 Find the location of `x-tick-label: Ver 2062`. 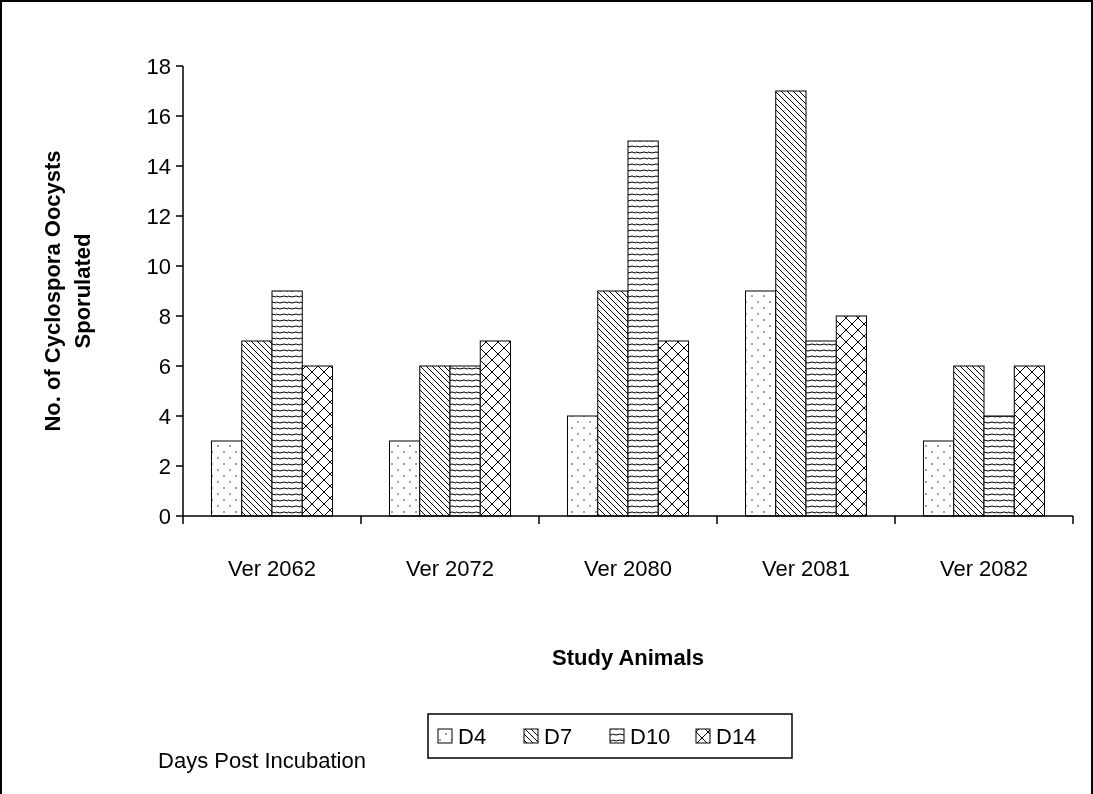

x-tick-label: Ver 2062 is located at coordinates (272, 568).